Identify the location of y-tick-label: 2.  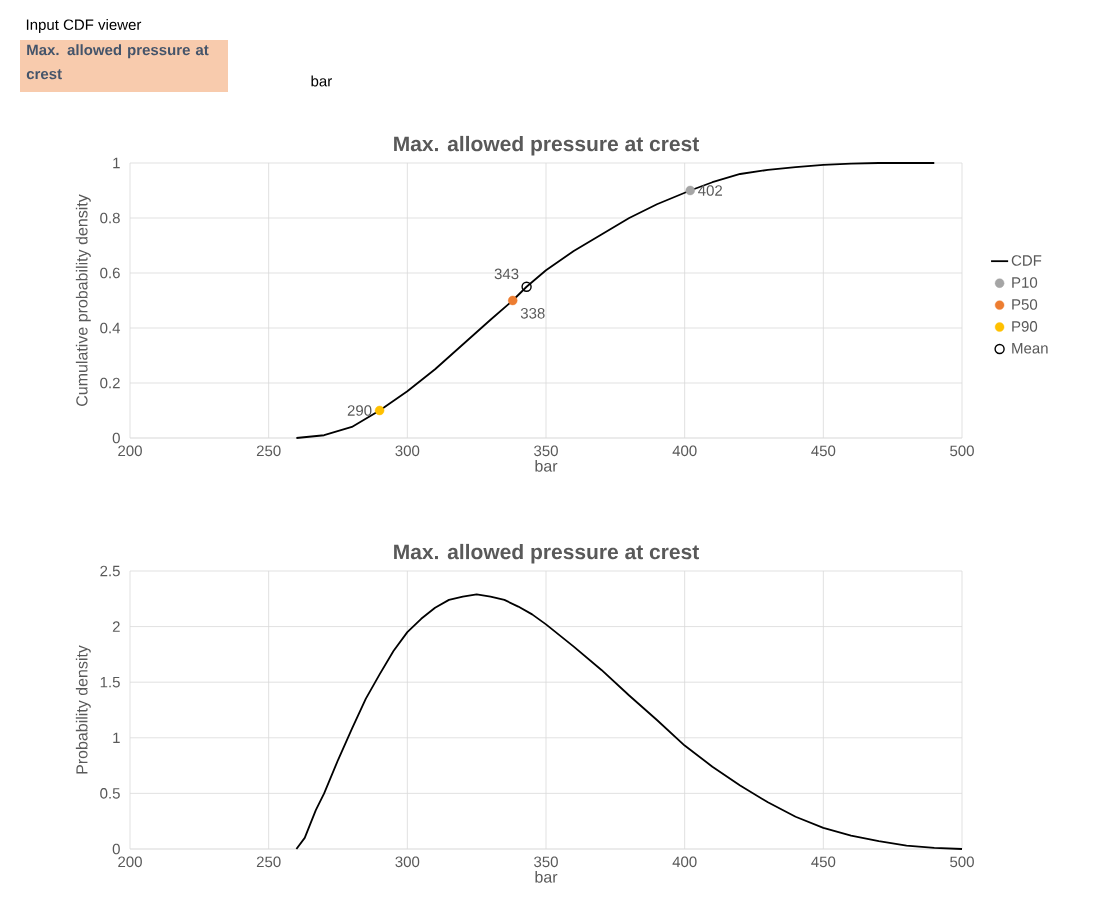
(116, 626).